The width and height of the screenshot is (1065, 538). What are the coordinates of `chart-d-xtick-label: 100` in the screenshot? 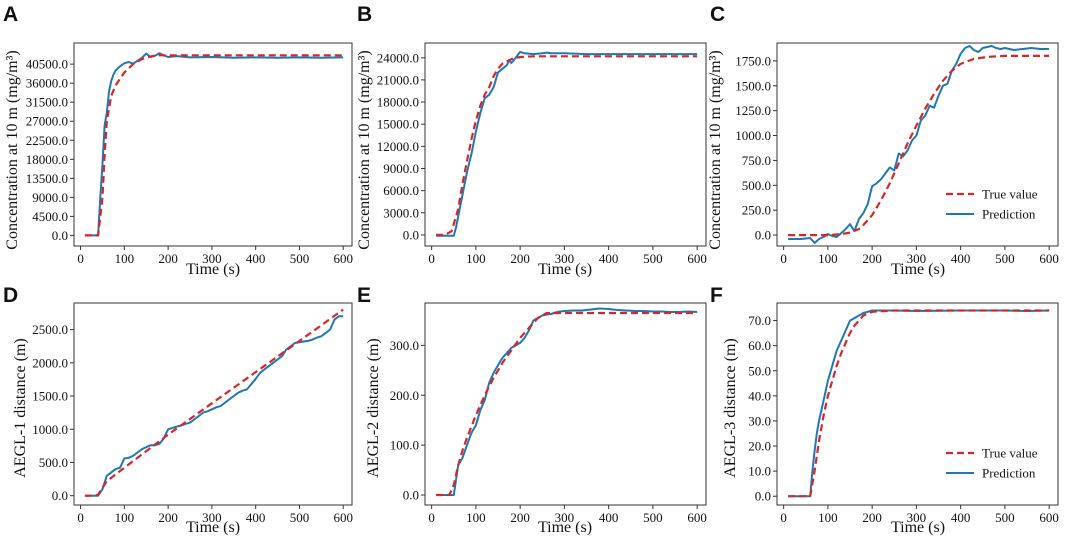 It's located at (125, 517).